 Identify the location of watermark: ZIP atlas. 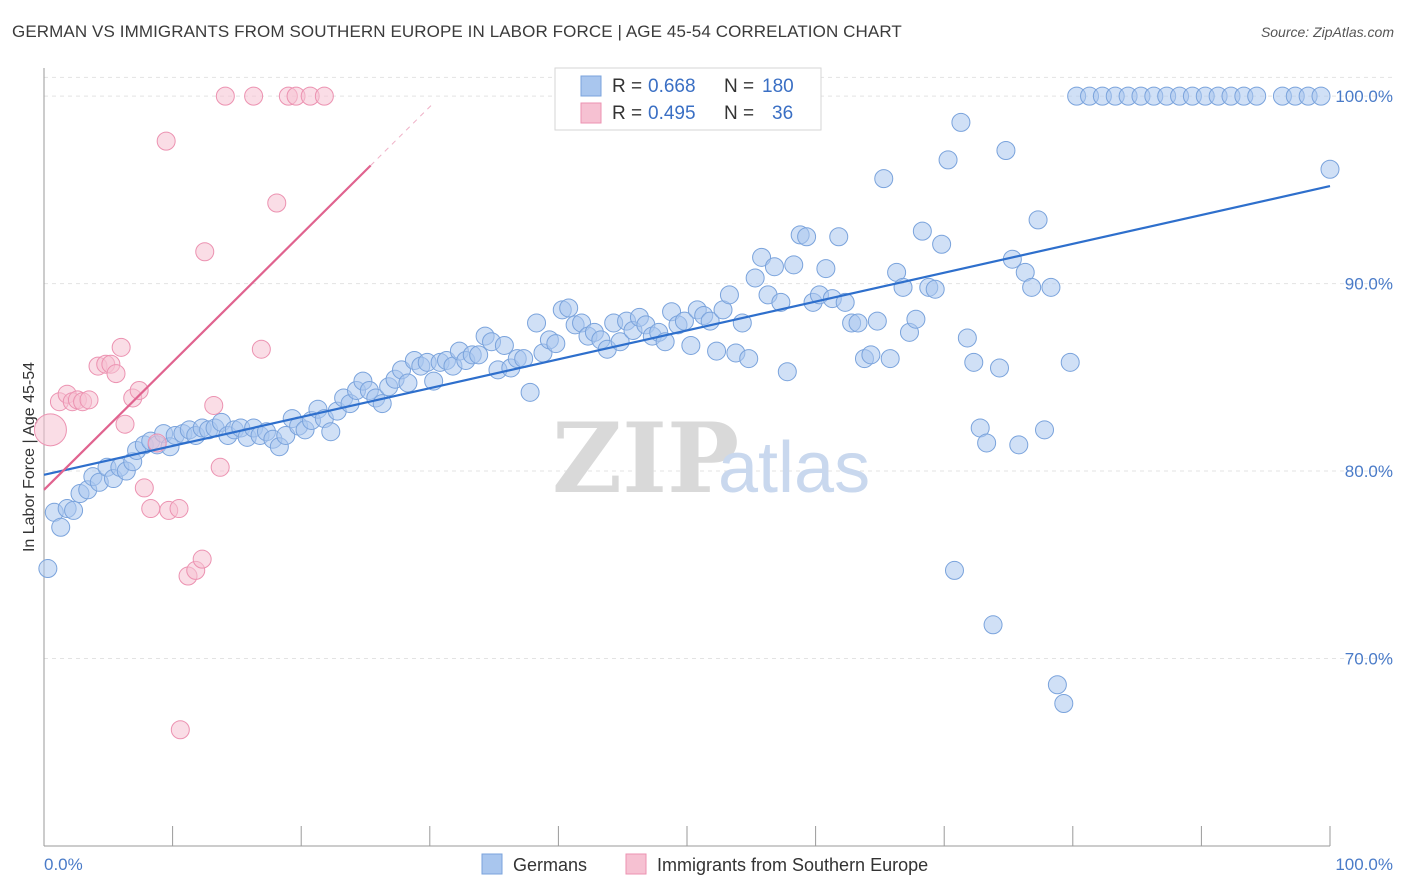
(711, 458).